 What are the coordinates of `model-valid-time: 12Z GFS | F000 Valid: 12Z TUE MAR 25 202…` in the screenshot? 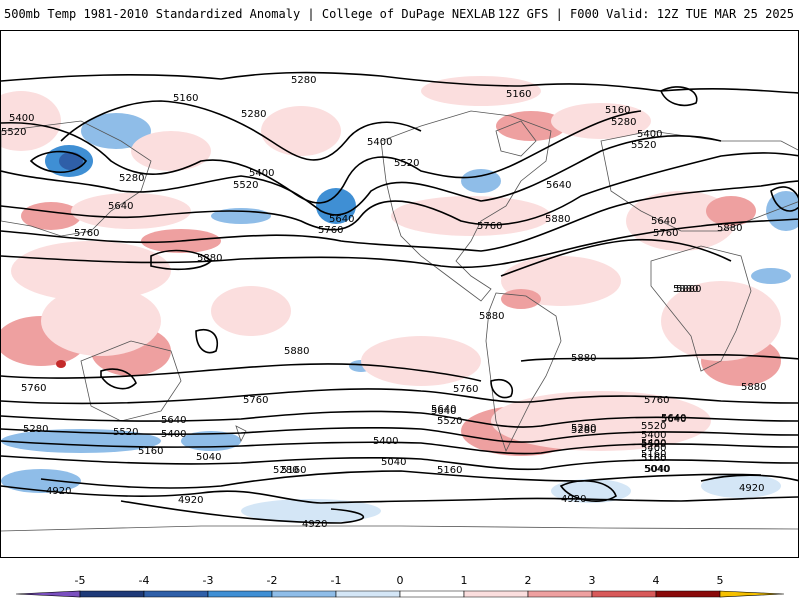 It's located at (645, 14).